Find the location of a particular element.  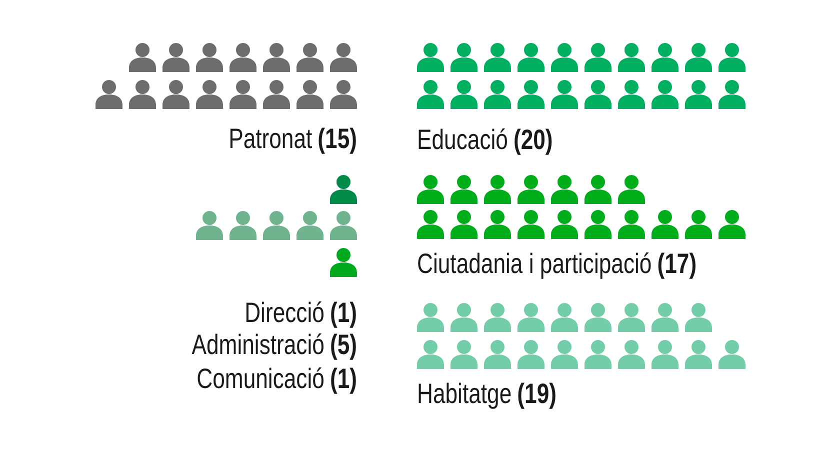

category-label: Comunicació is located at coordinates (260, 379).